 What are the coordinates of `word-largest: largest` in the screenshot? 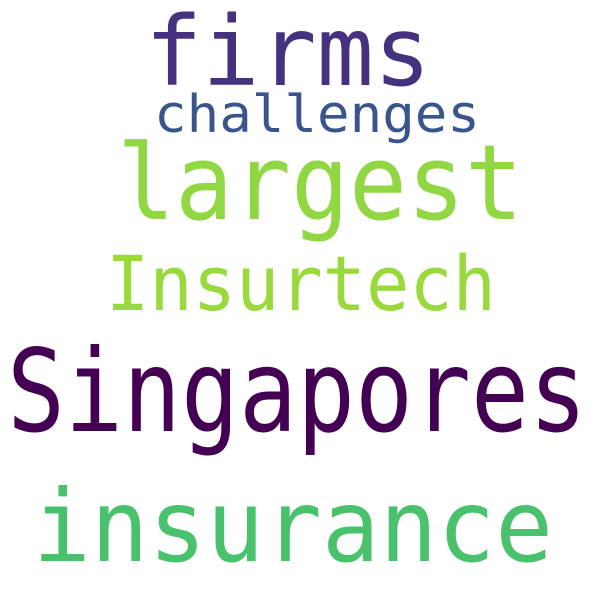 It's located at (320, 183).